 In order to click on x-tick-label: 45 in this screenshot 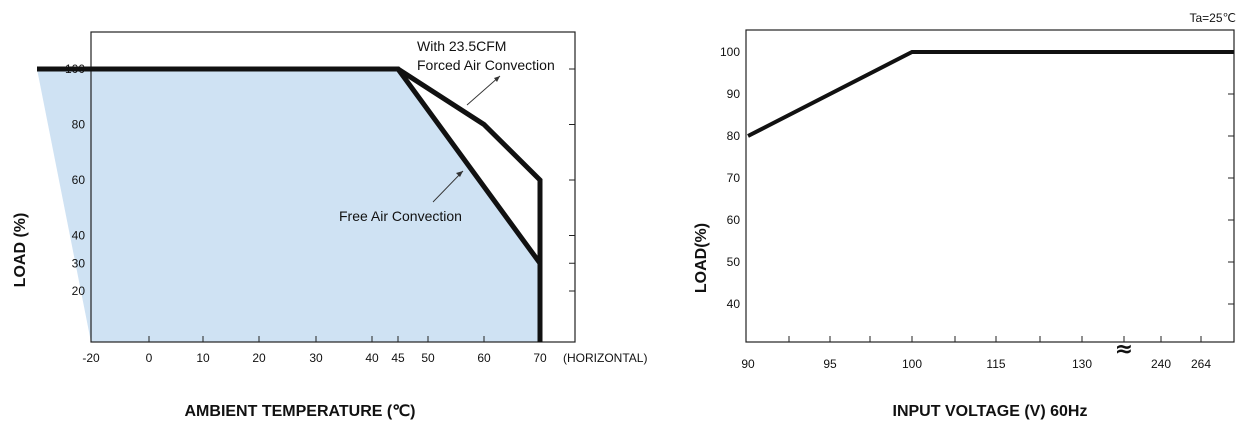, I will do `click(398, 358)`.